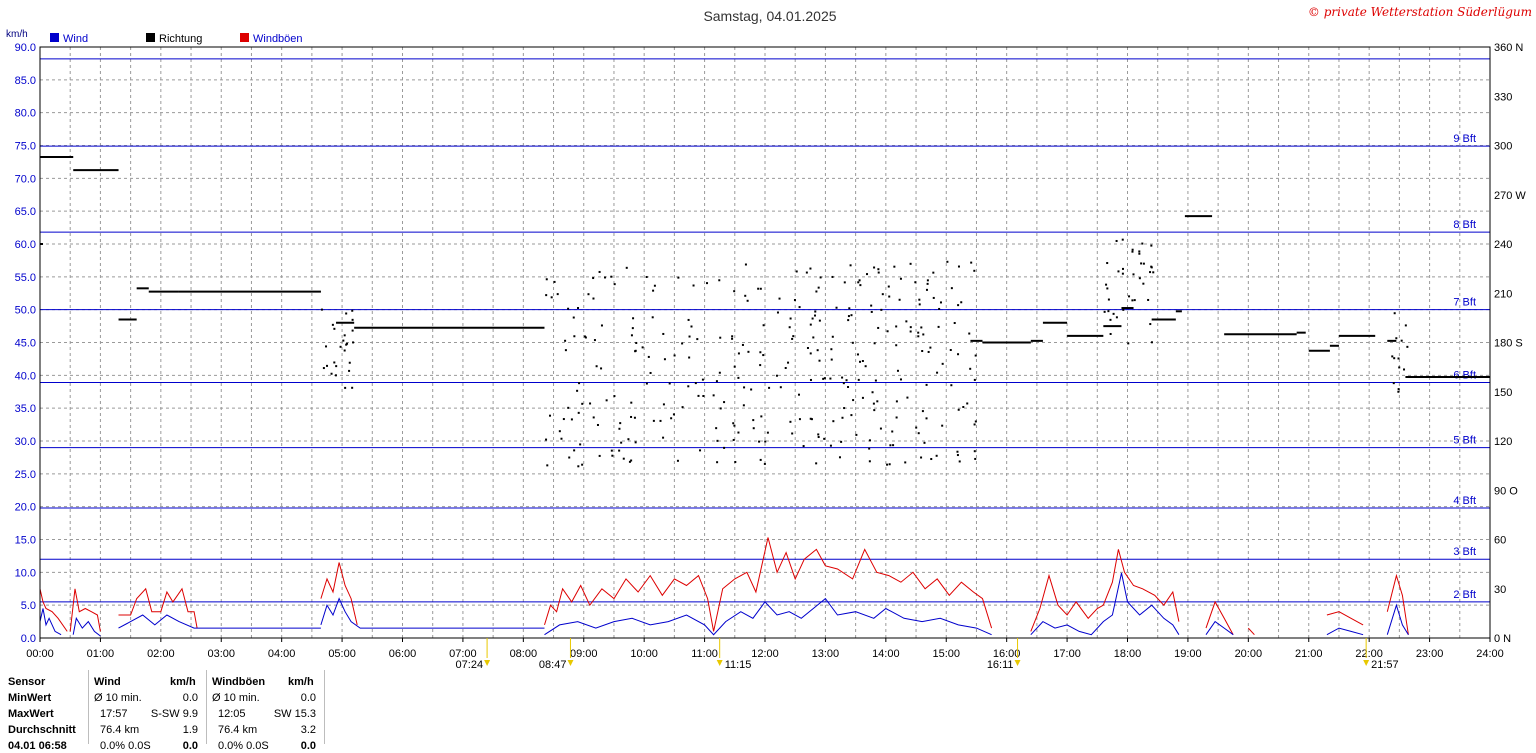 The image size is (1536, 753). What do you see at coordinates (25, 81) in the screenshot?
I see `y-tick-label: 85.0` at bounding box center [25, 81].